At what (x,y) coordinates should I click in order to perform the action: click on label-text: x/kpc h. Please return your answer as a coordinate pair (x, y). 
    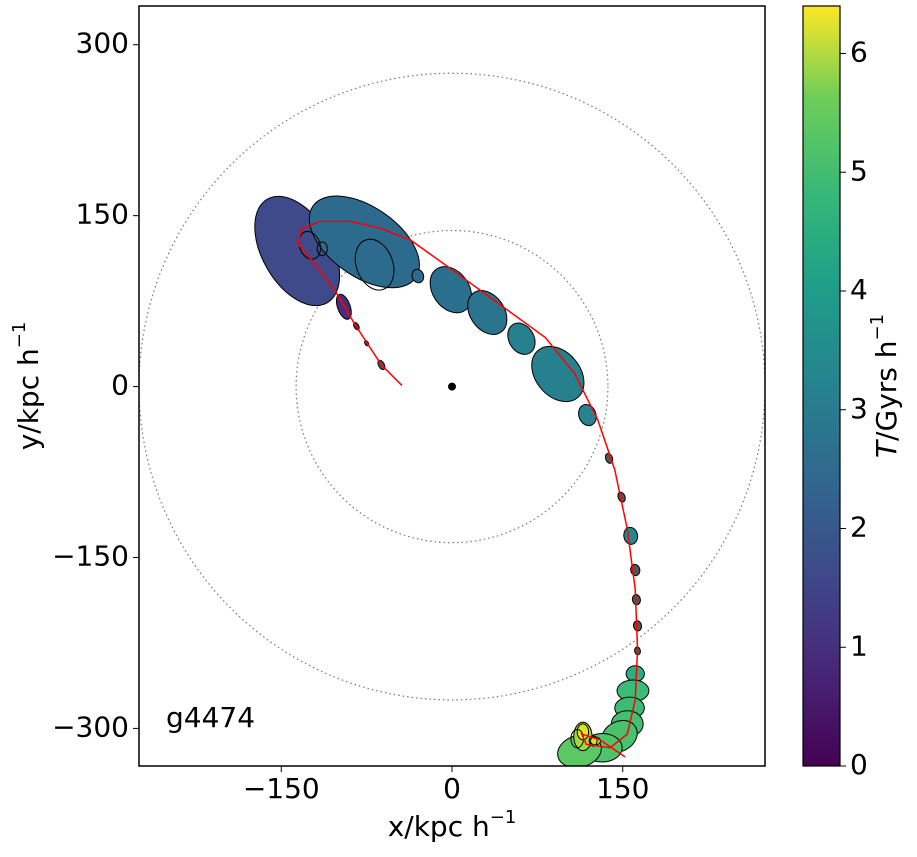
    Looking at the image, I should click on (439, 826).